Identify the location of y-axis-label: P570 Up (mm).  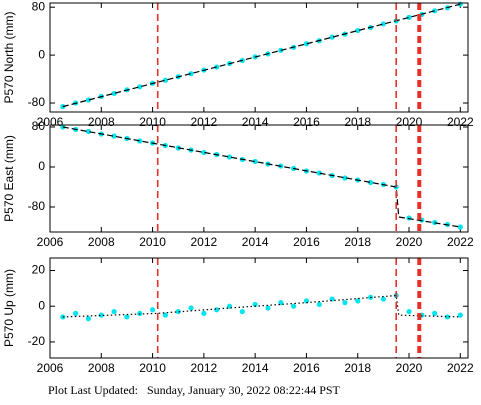
(9, 308).